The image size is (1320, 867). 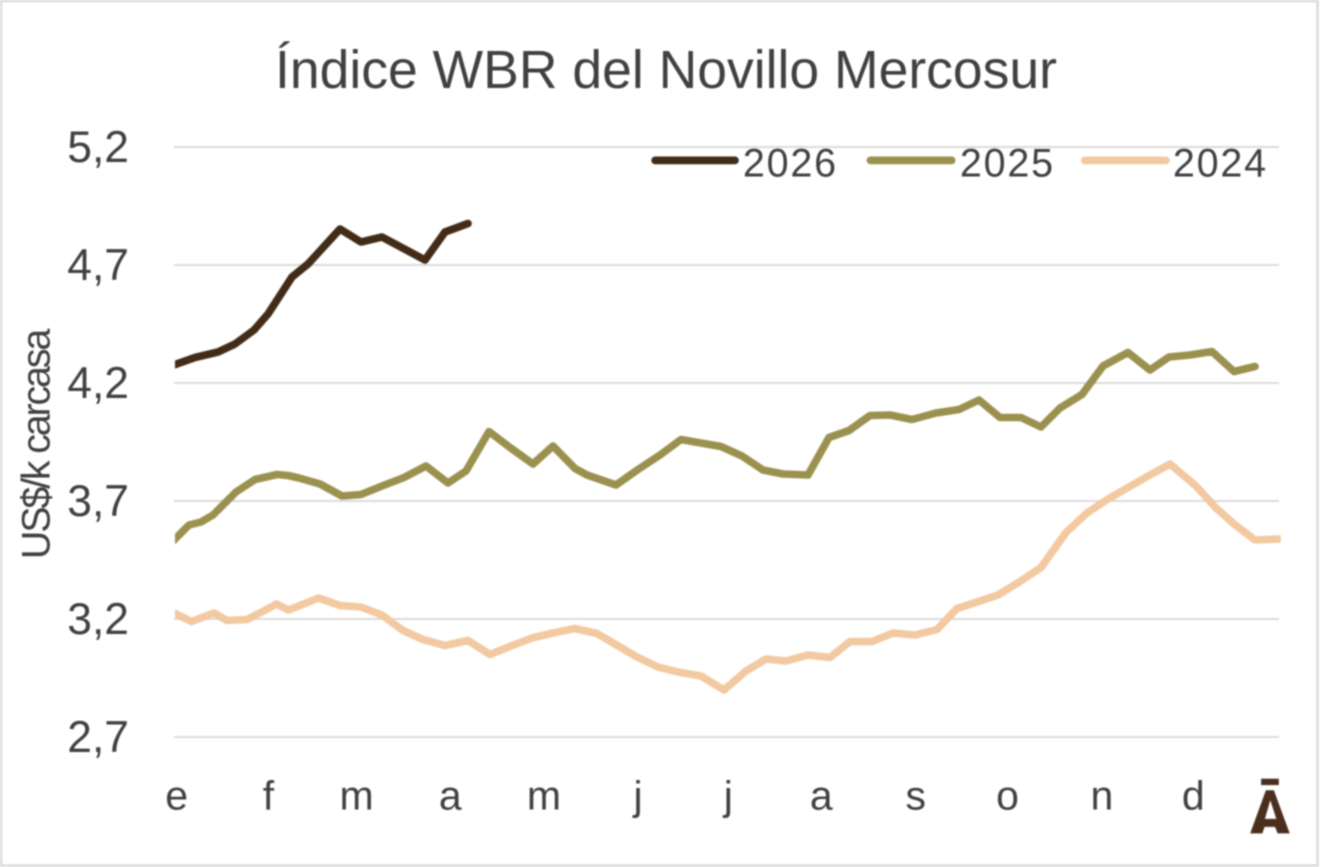 What do you see at coordinates (176, 796) in the screenshot?
I see `svg-text: e` at bounding box center [176, 796].